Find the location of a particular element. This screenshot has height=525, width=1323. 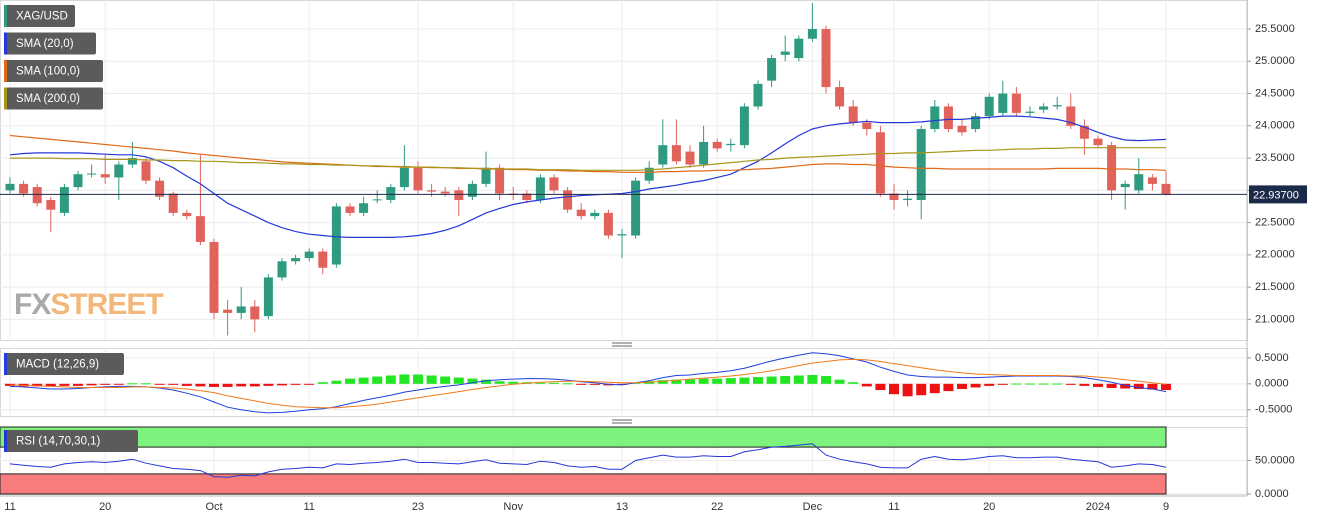

y-tick-label: 0.0000 is located at coordinates (1272, 494).